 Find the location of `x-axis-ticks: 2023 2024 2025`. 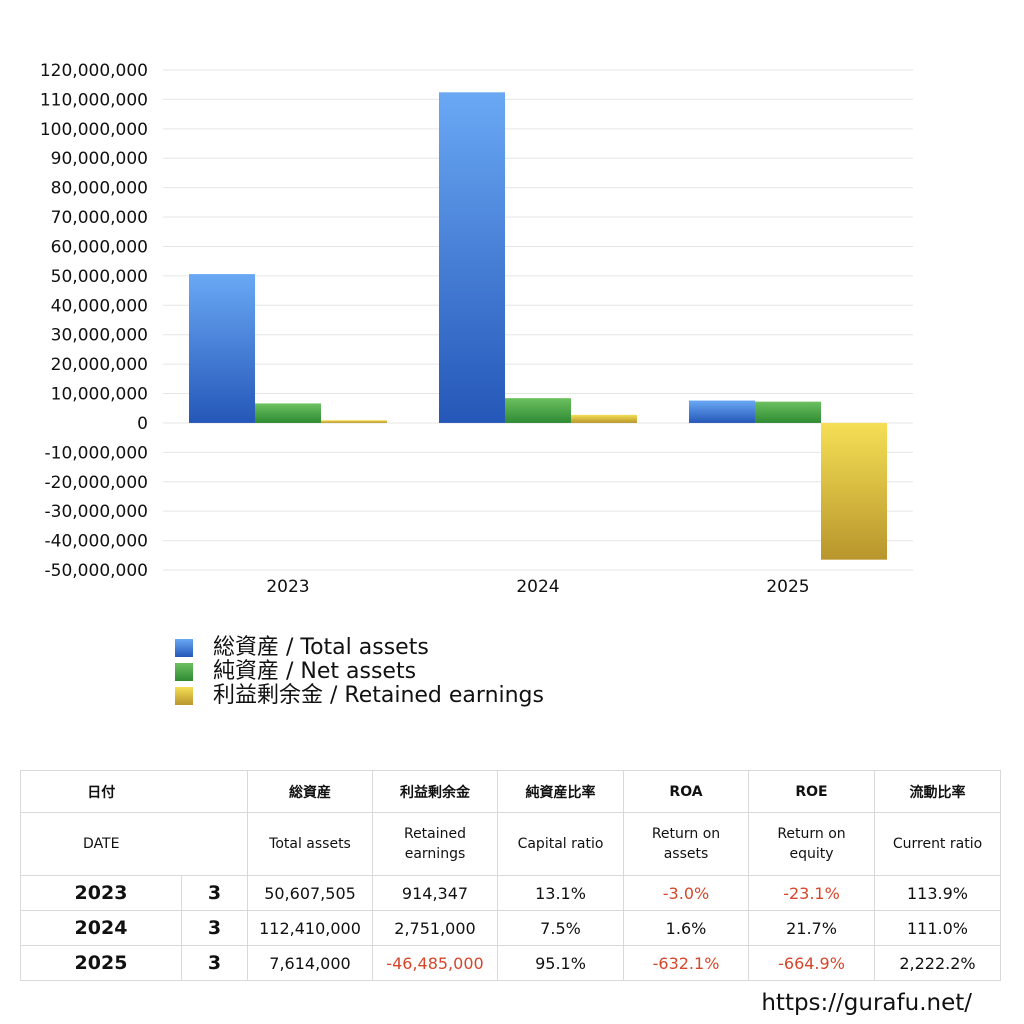

x-axis-ticks: 2023 2024 2025 is located at coordinates (537, 587).